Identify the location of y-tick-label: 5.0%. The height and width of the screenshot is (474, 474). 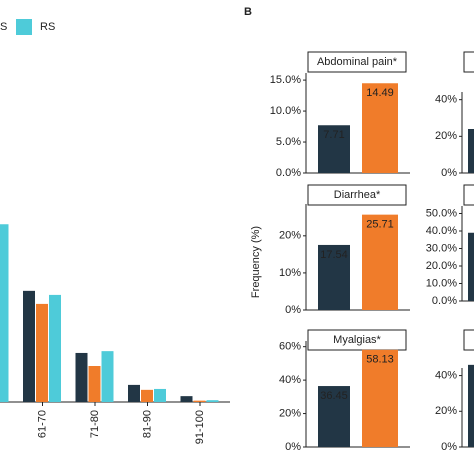
(288, 142).